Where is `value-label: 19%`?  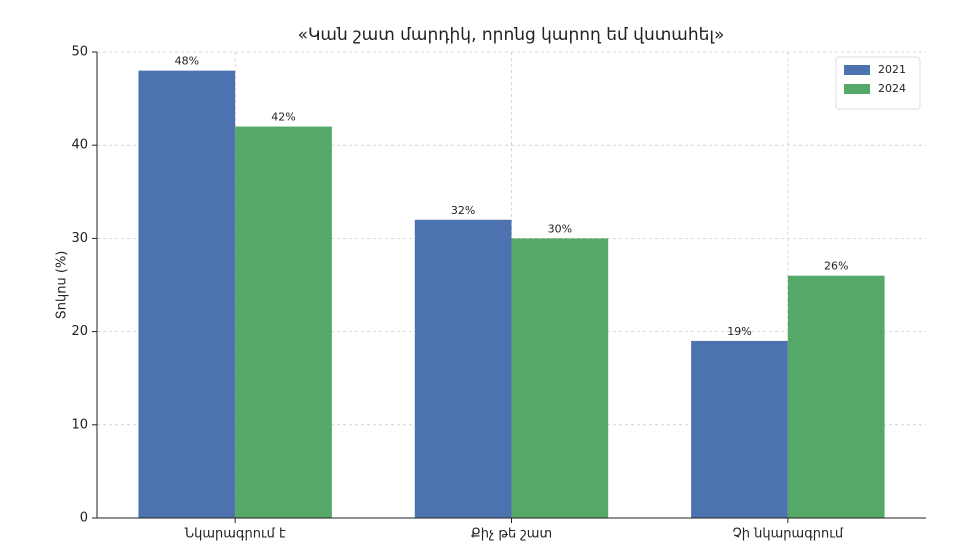
value-label: 19% is located at coordinates (739, 331).